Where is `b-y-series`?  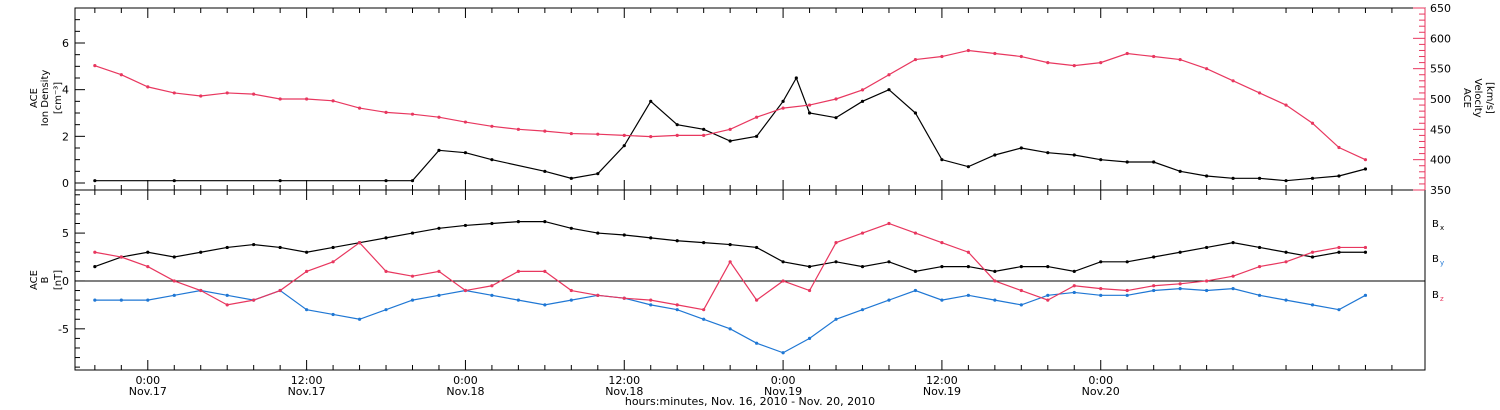 b-y-series is located at coordinates (730, 321).